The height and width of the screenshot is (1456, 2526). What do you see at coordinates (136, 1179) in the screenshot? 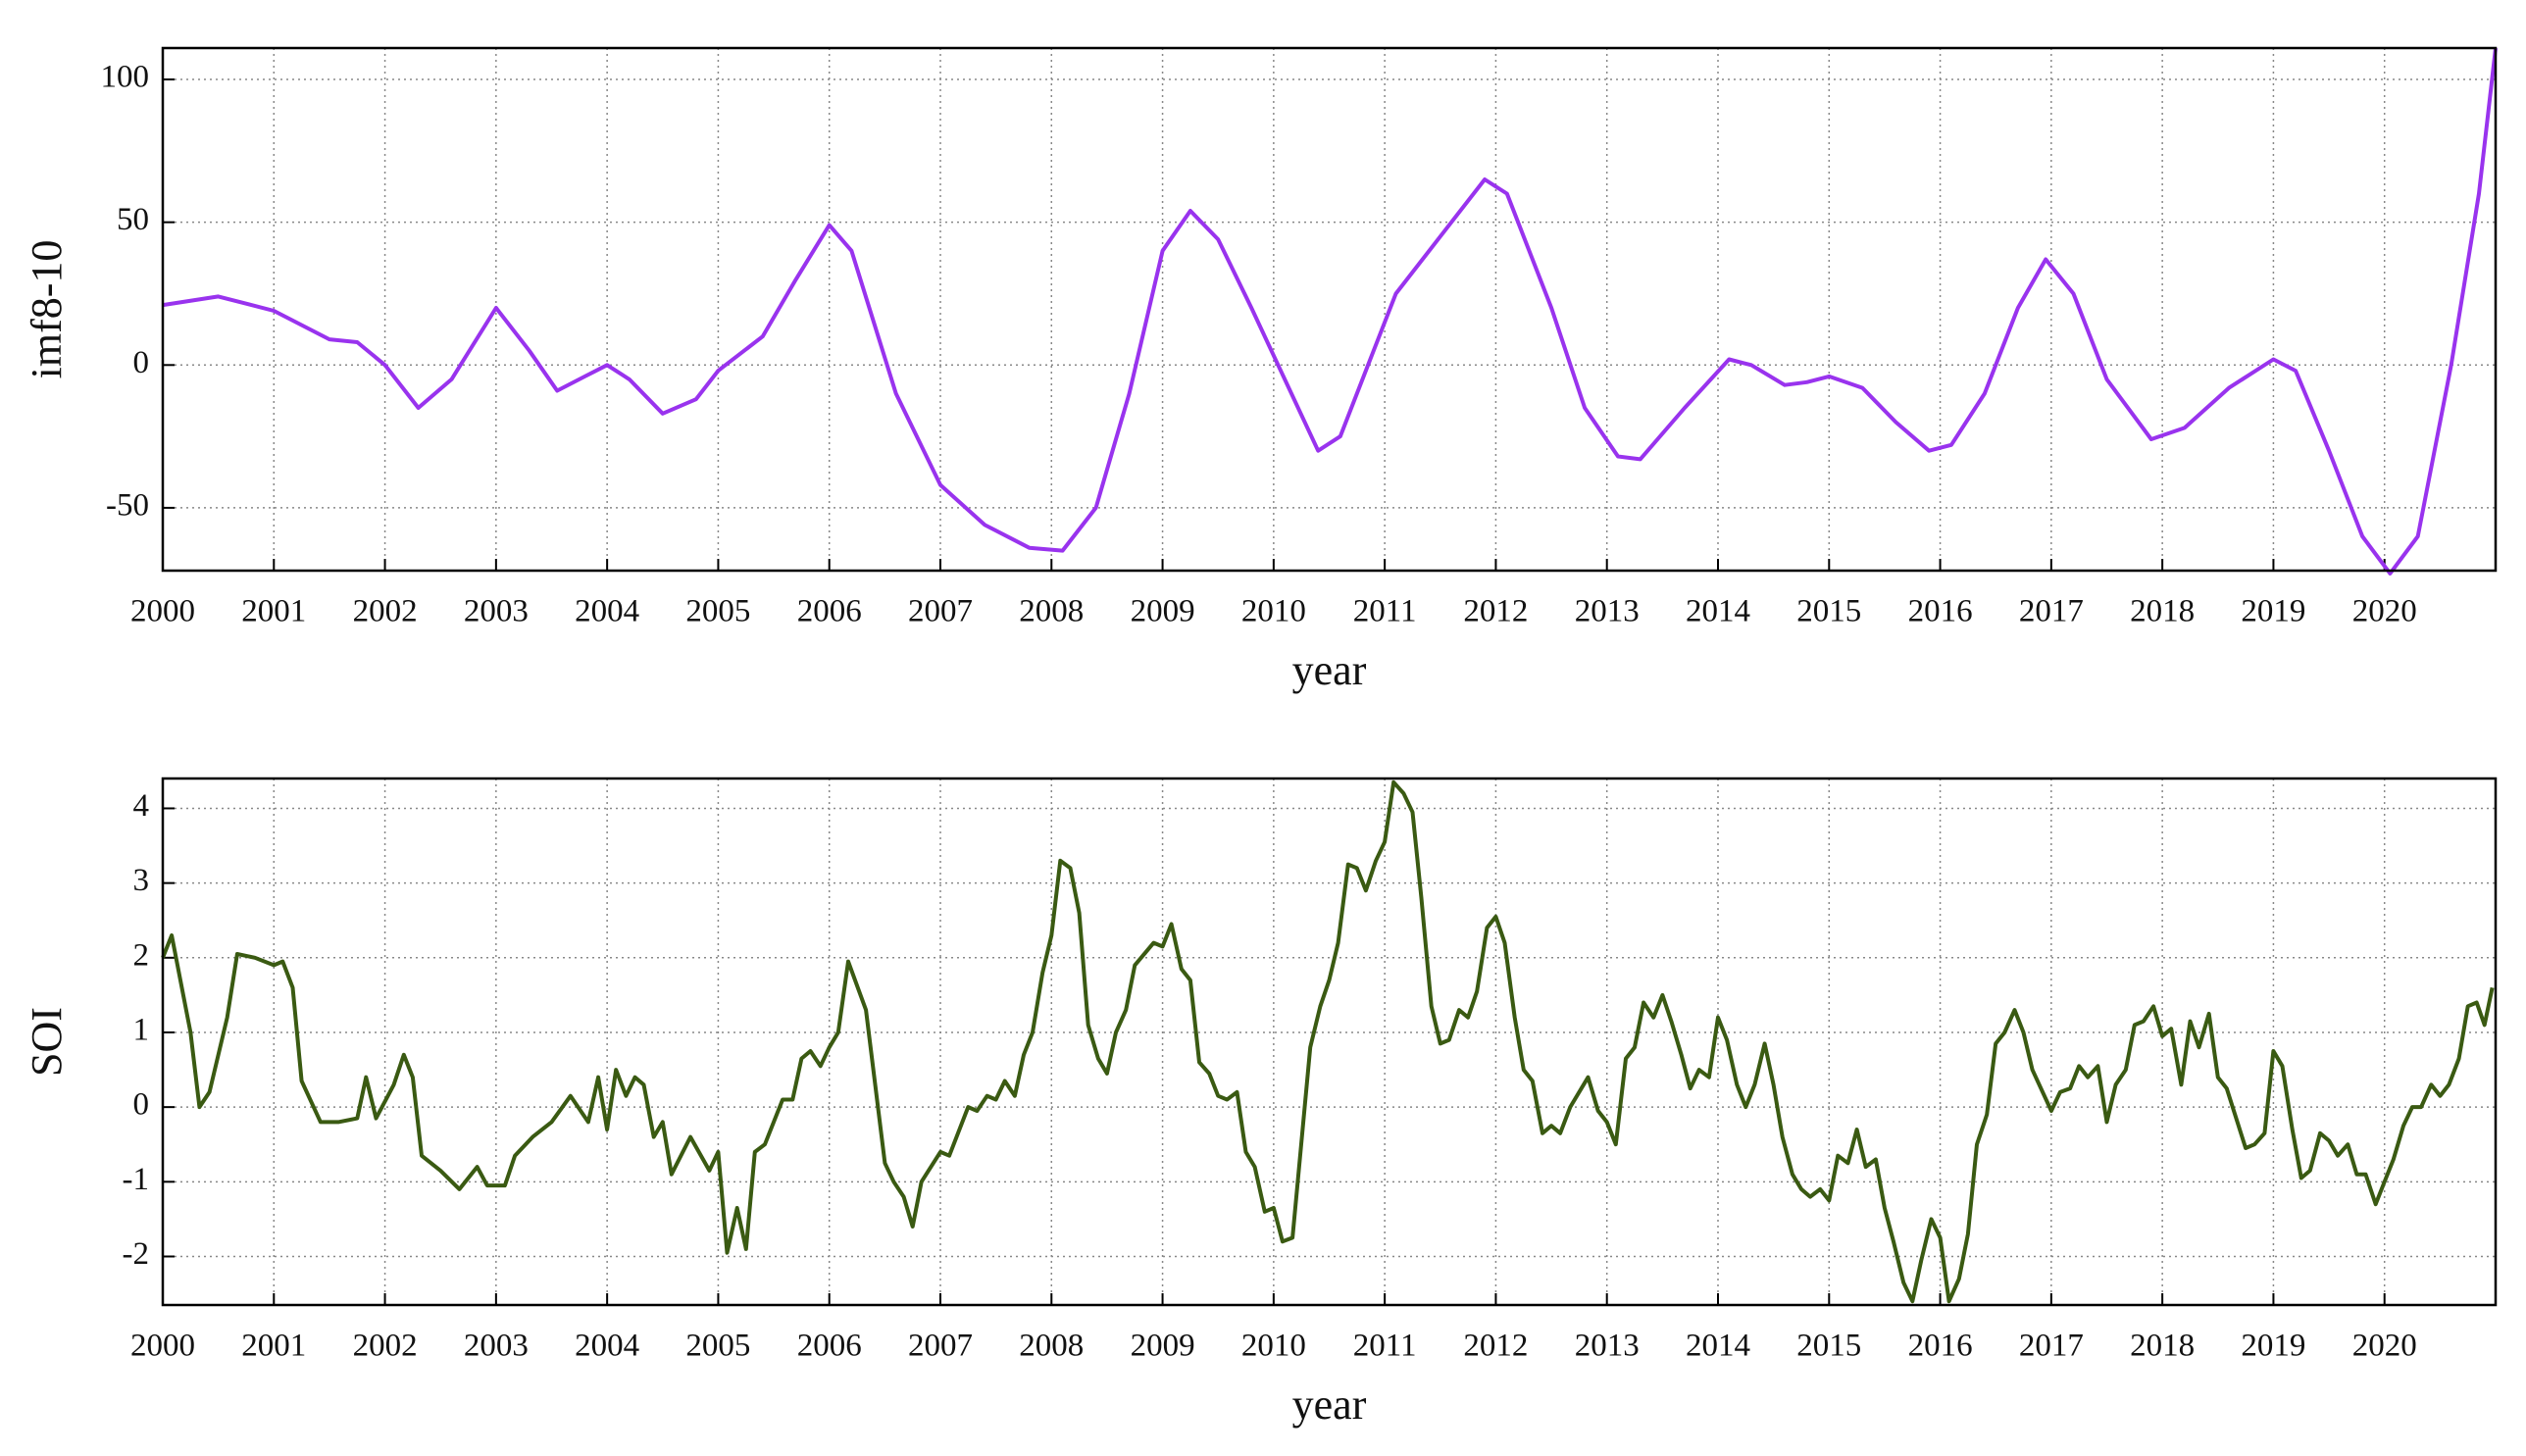
I see `y-tick-label: -1` at bounding box center [136, 1179].